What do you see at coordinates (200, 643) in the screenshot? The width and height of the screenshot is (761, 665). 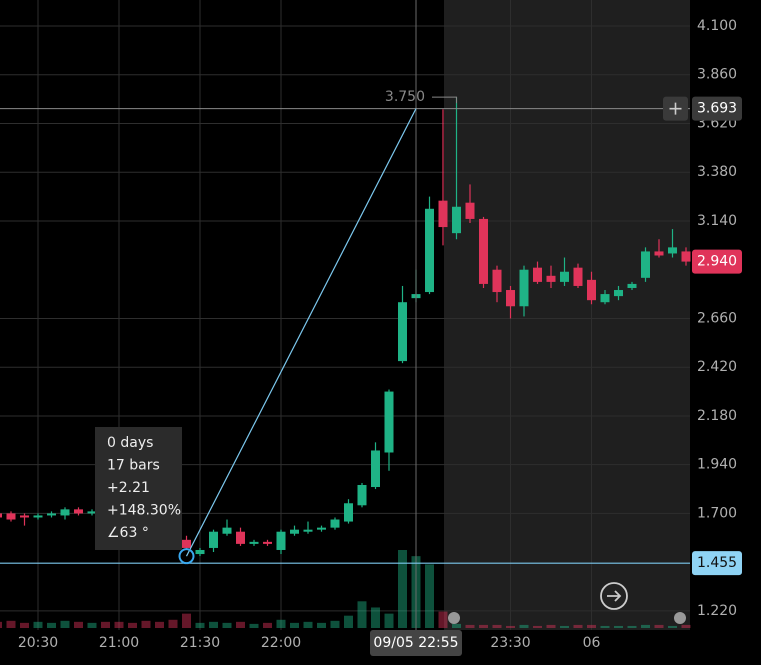 I see `x-tick-label: 21:30` at bounding box center [200, 643].